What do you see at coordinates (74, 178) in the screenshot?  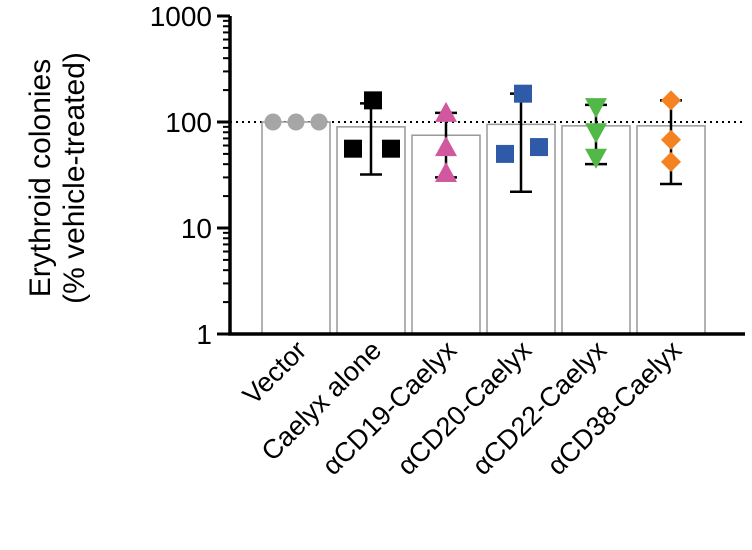 I see `y-axis-label-line2: (% vehicle-treated)` at bounding box center [74, 178].